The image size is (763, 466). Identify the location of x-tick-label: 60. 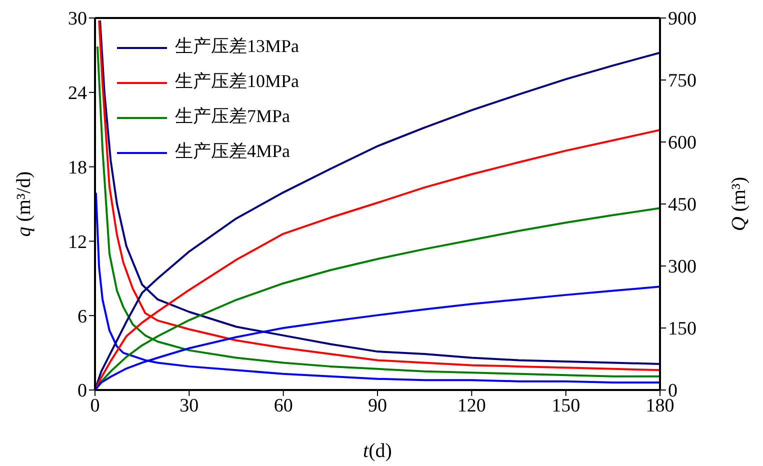
(283, 405).